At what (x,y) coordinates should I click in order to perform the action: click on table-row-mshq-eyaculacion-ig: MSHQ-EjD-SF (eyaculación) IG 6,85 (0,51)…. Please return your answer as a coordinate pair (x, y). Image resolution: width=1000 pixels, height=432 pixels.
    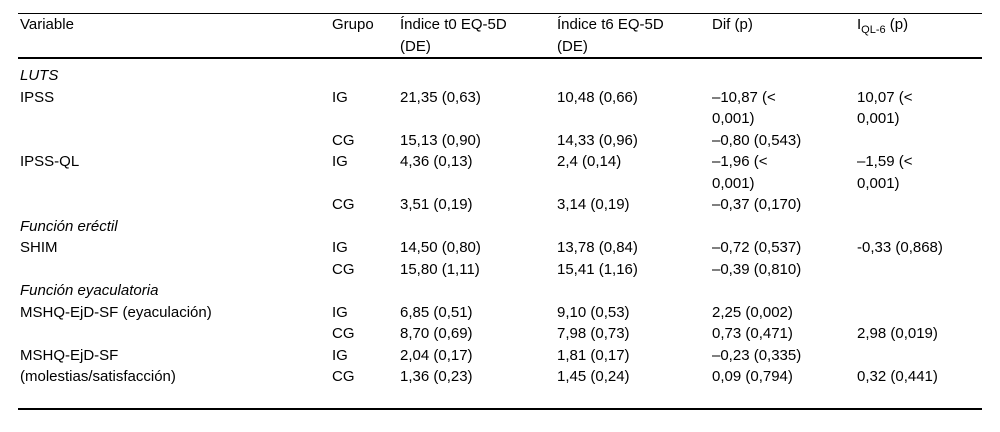
    Looking at the image, I should click on (500, 313).